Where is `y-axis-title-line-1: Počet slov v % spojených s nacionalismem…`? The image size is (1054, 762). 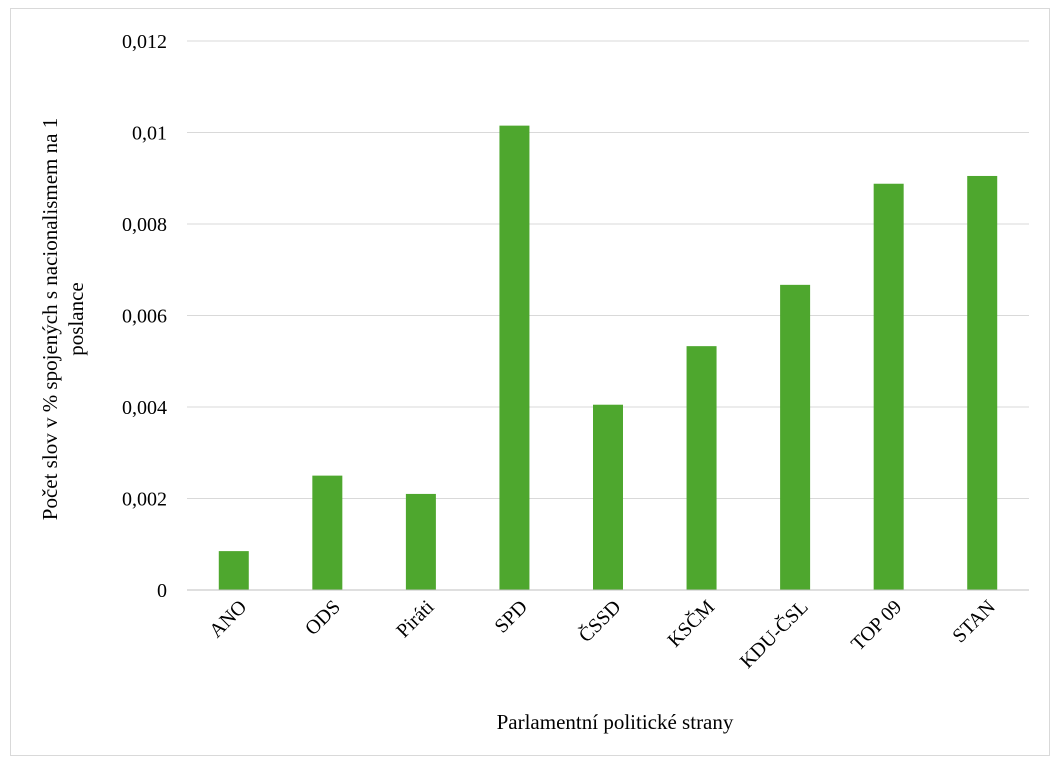
y-axis-title-line-1: Počet slov v % spojených s nacionalismem… is located at coordinates (50, 319).